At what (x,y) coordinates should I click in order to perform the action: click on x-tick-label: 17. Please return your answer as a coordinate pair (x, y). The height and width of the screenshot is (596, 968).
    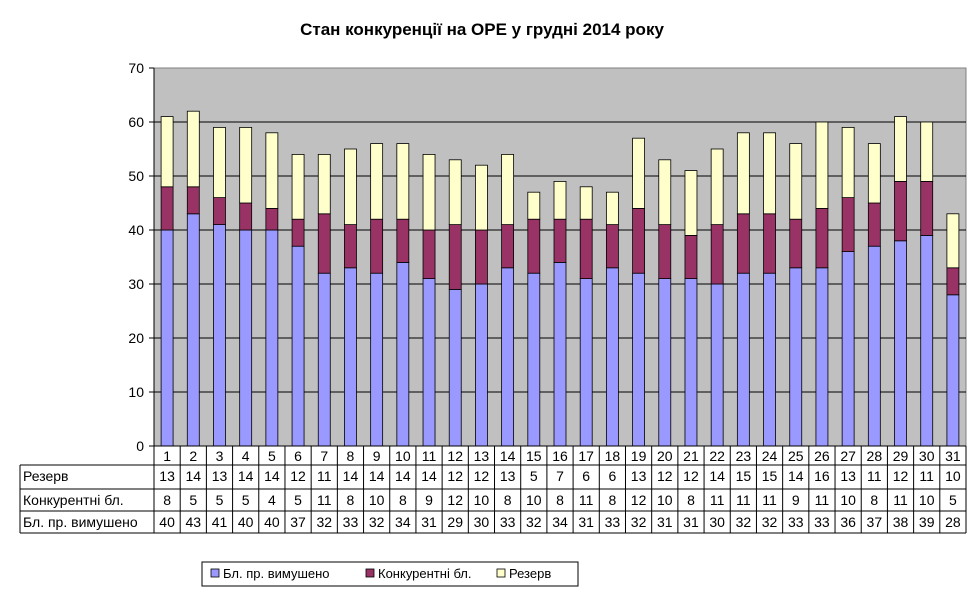
    Looking at the image, I should click on (586, 456).